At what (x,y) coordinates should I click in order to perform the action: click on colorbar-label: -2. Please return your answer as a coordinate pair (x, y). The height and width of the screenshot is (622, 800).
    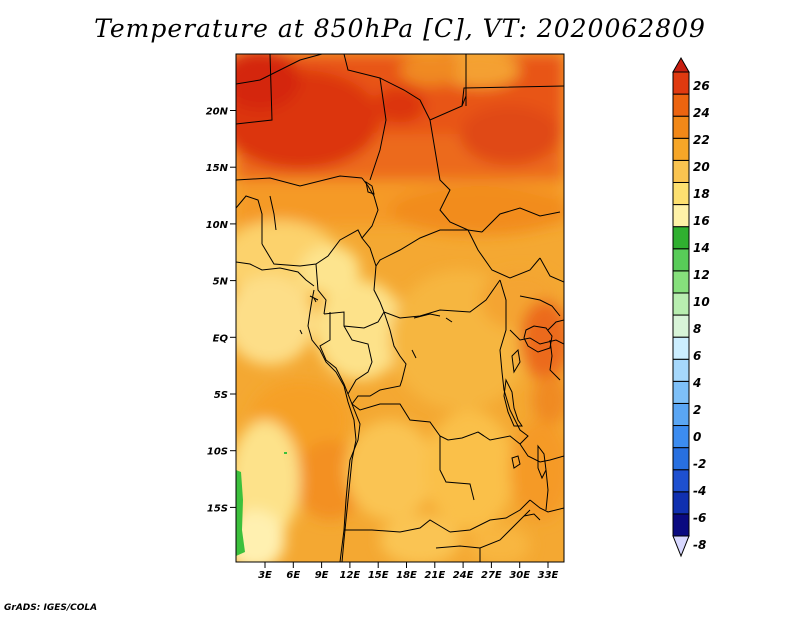
    Looking at the image, I should click on (699, 464).